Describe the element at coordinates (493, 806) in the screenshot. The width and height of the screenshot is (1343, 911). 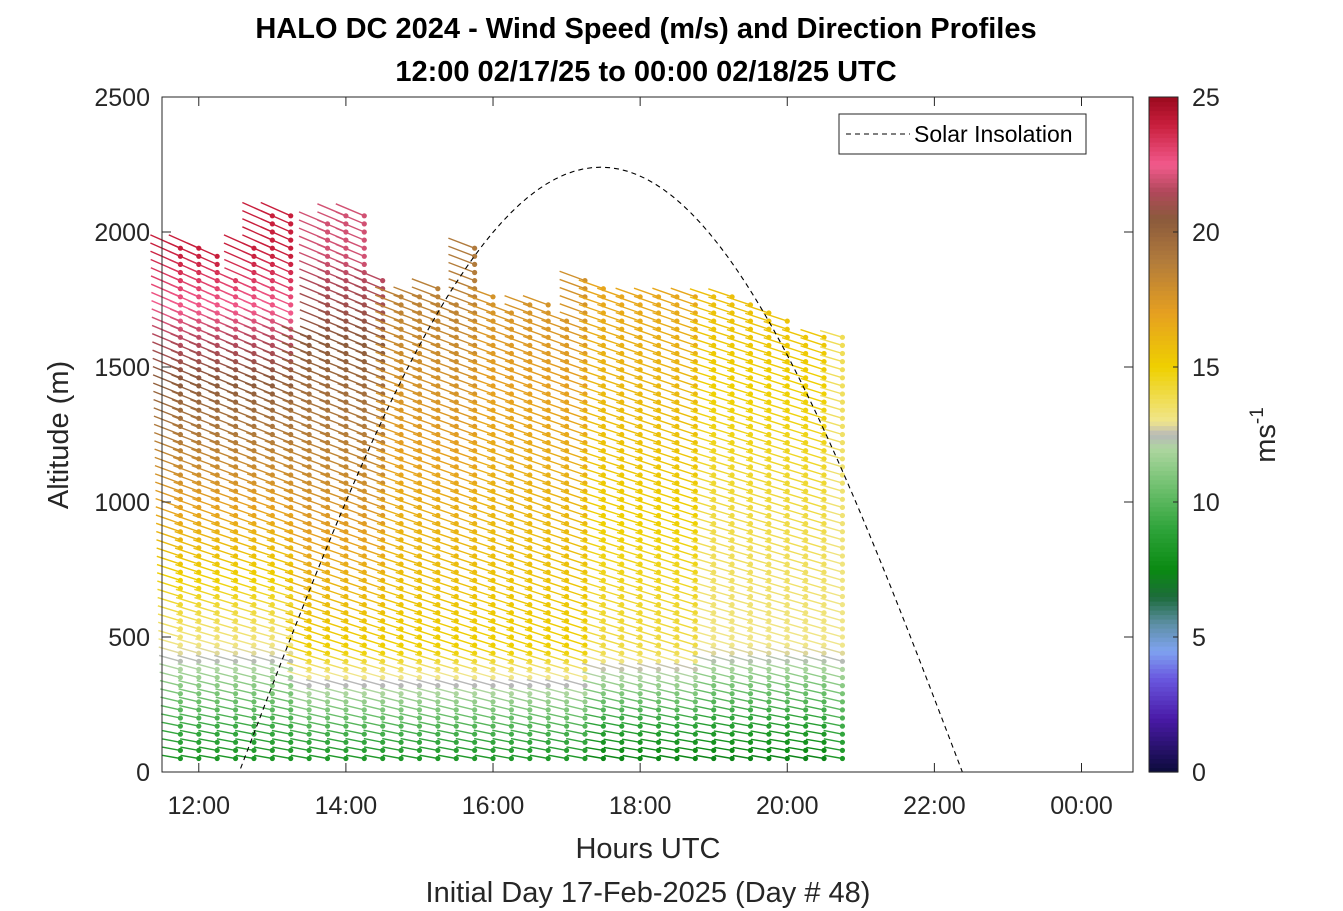
I see `x-tick-label: 16:00` at that location.